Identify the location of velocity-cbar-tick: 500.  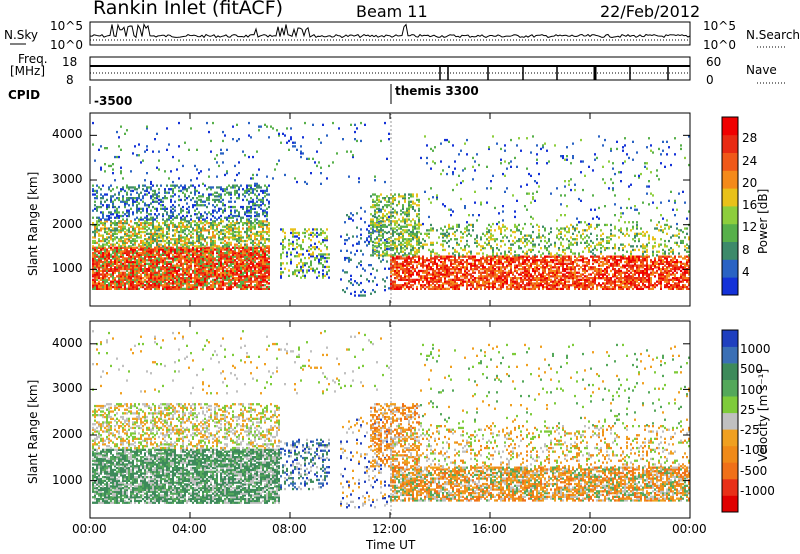
(751, 369).